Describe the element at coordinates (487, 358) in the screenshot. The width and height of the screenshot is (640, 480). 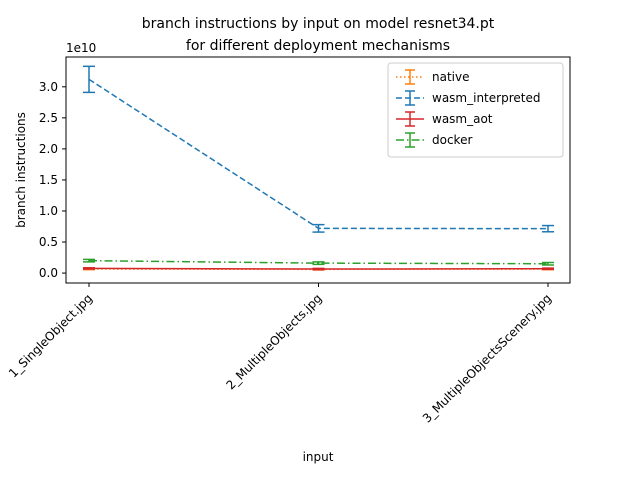
I see `x-tick-label: 3_MultipleObjectsScenery.jpg` at that location.